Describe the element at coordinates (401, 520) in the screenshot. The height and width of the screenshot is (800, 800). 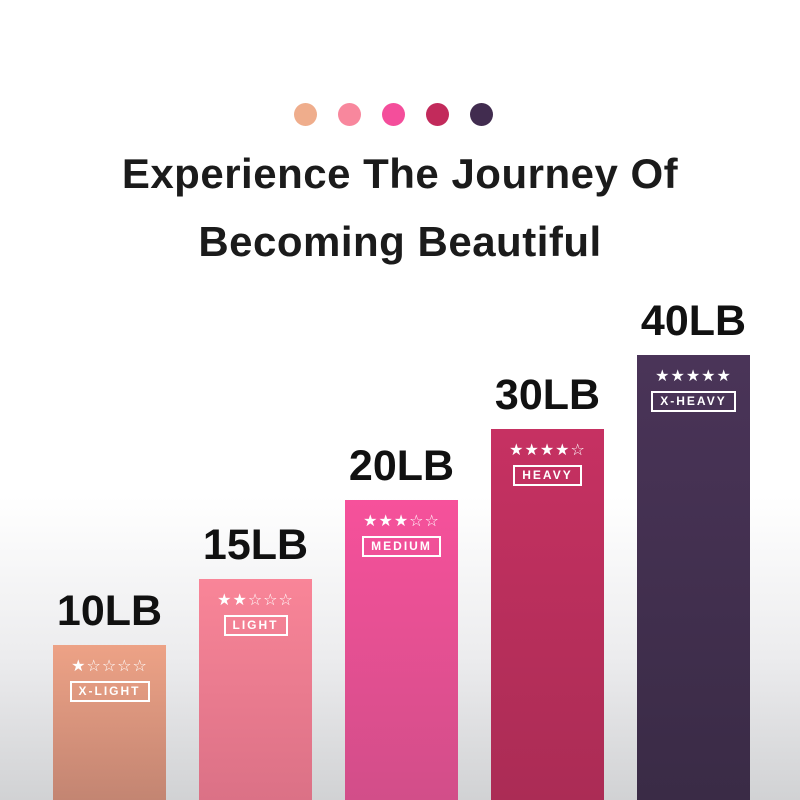
I see `star-rating: ★★★☆☆` at that location.